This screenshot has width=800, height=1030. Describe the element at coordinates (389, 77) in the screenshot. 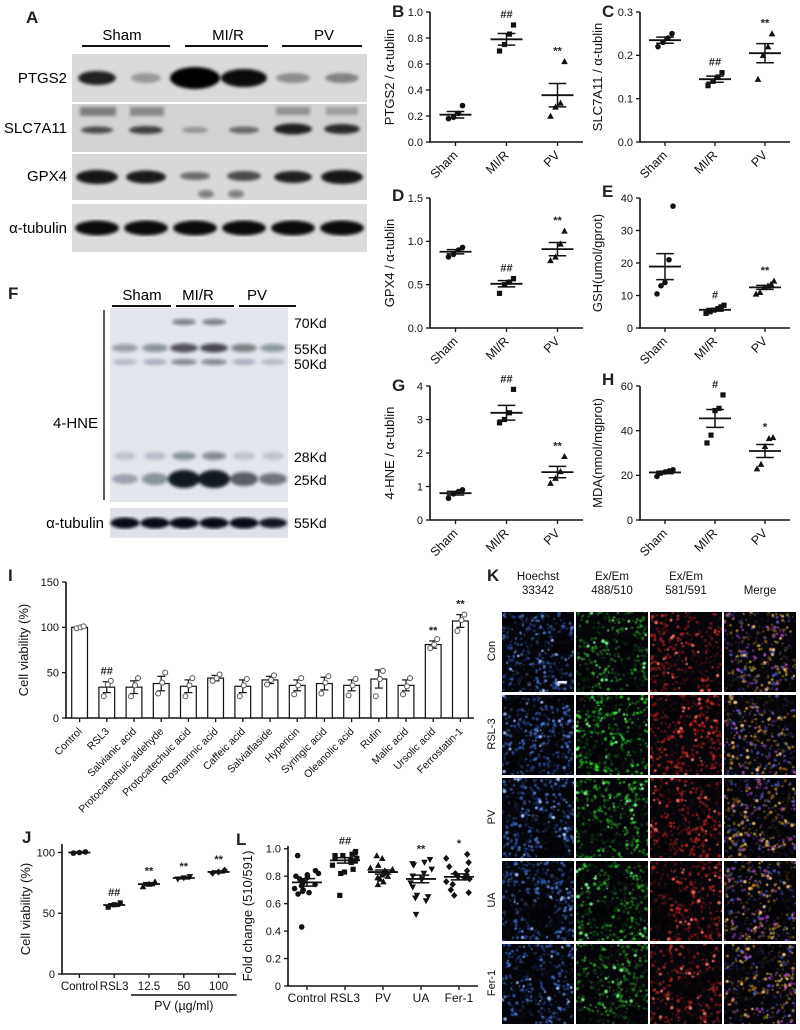

I see `svg-text: PTGS2 / α-tublin` at that location.